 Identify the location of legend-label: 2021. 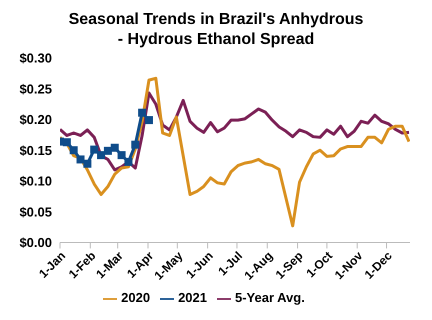
(192, 298).